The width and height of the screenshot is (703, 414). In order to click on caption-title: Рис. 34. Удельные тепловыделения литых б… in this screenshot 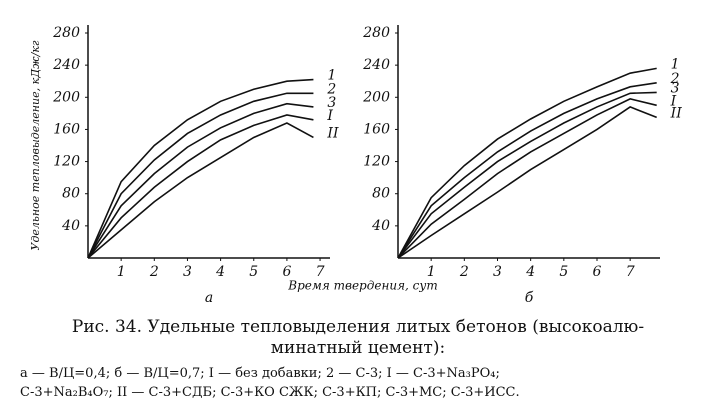, I will do `click(358, 327)`.